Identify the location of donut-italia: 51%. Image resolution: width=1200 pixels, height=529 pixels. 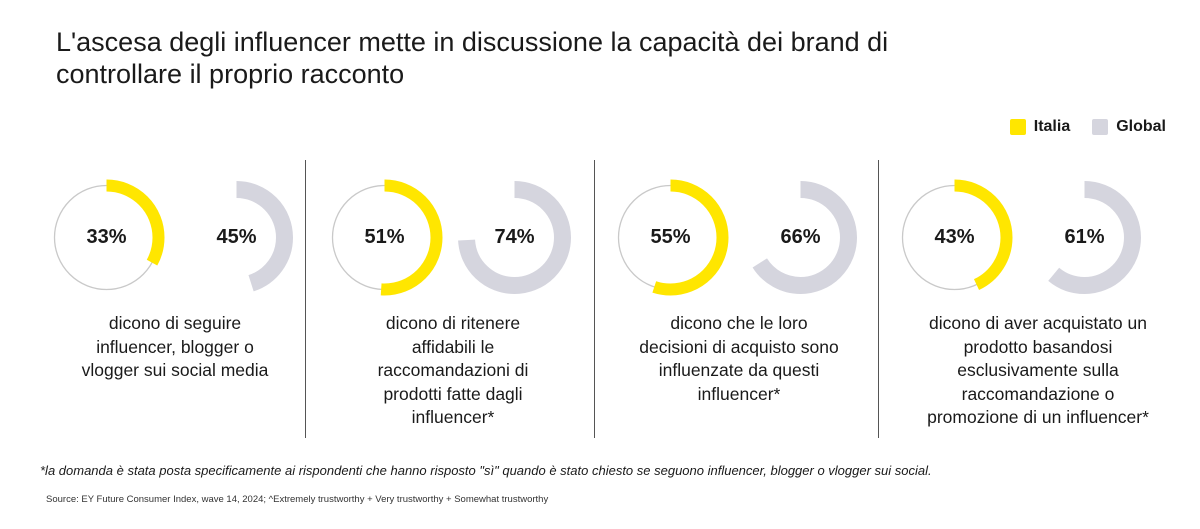
(384, 237).